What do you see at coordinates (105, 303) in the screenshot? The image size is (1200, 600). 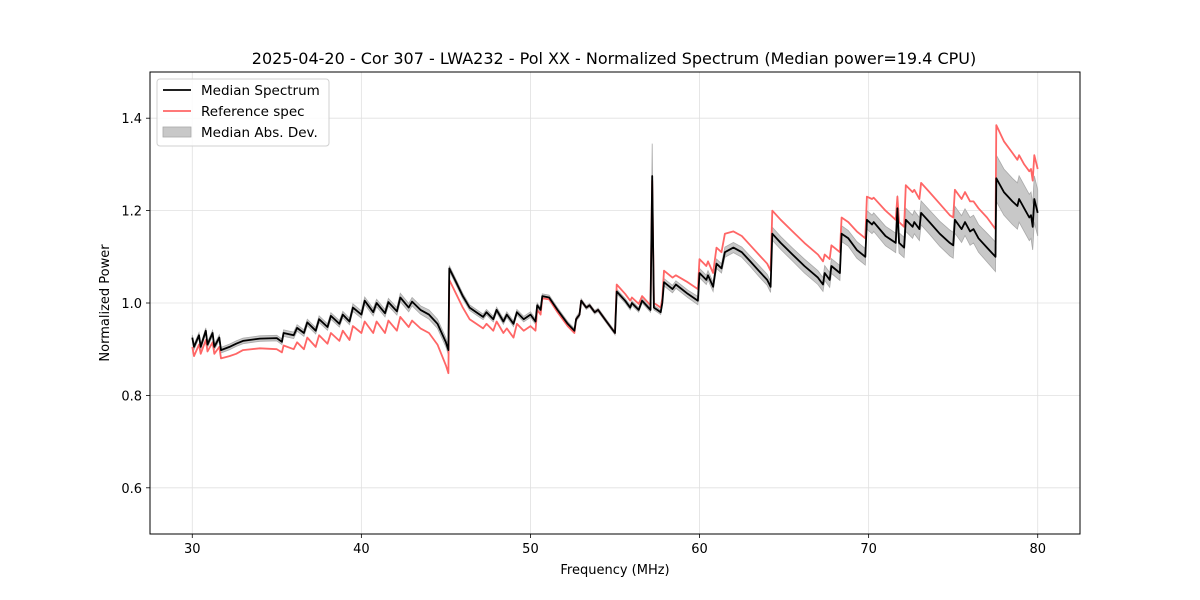 I see `y-axis-label: Normalized Power` at bounding box center [105, 303].